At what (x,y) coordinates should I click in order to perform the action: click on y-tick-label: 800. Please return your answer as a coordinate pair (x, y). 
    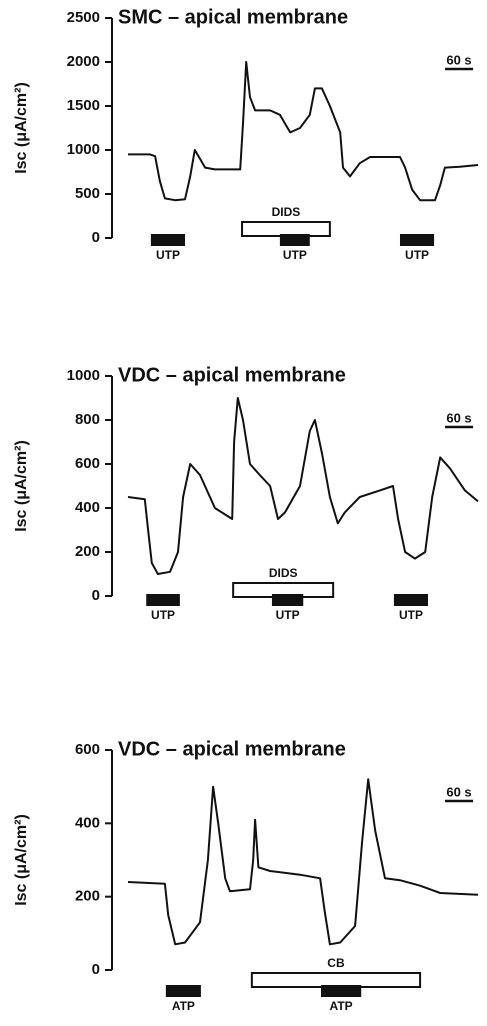
    Looking at the image, I should click on (87, 419).